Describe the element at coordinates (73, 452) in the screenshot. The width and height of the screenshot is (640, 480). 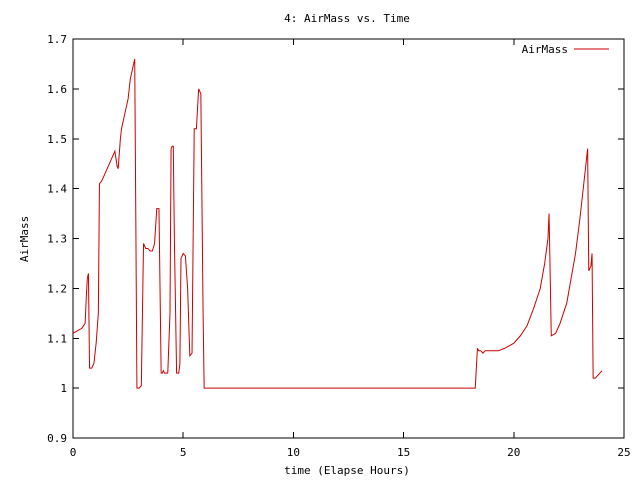
I see `x-tick-label: 0` at that location.